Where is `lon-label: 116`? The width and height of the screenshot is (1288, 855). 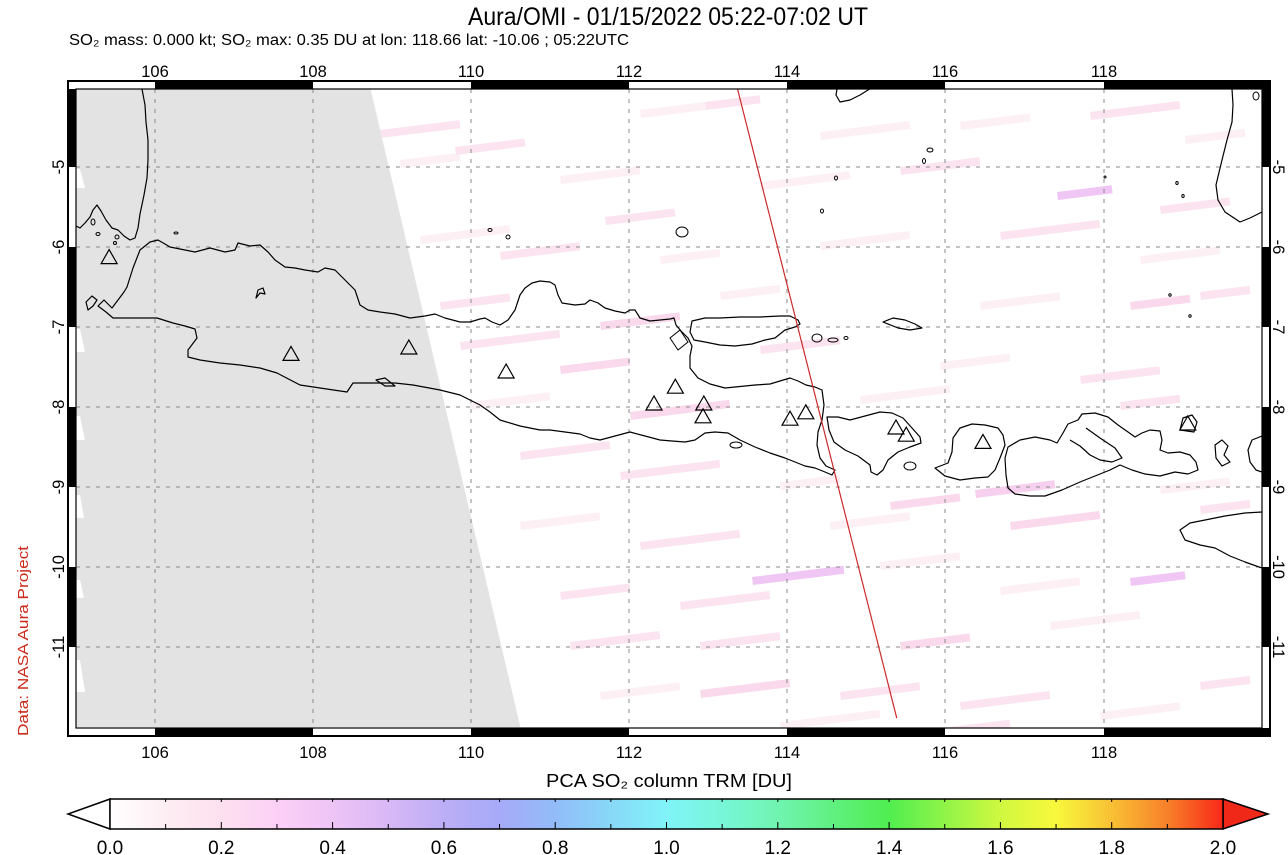 lon-label: 116 is located at coordinates (945, 753).